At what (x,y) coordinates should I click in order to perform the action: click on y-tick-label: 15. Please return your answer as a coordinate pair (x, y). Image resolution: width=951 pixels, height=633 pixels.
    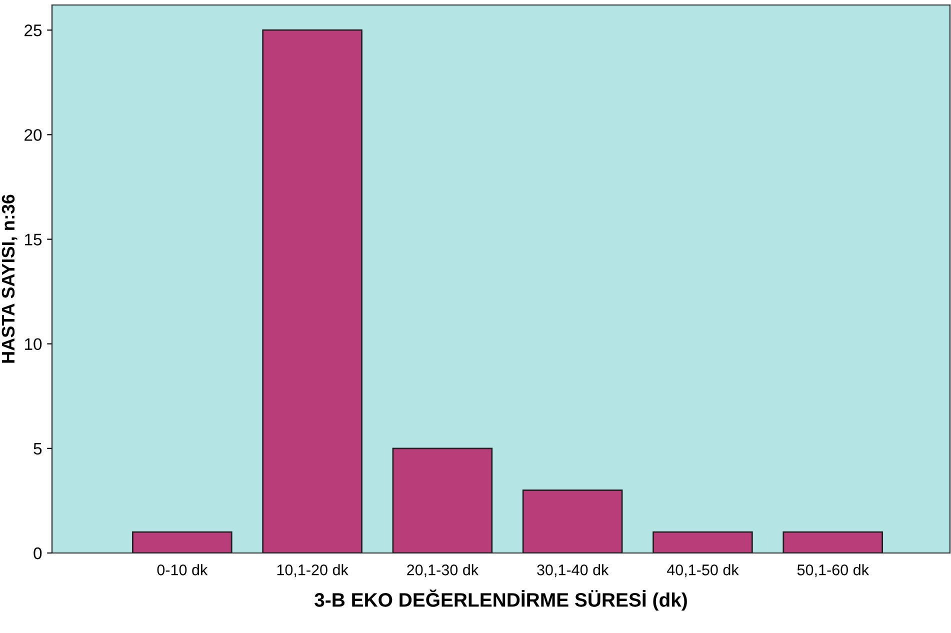
    Looking at the image, I should click on (33, 240).